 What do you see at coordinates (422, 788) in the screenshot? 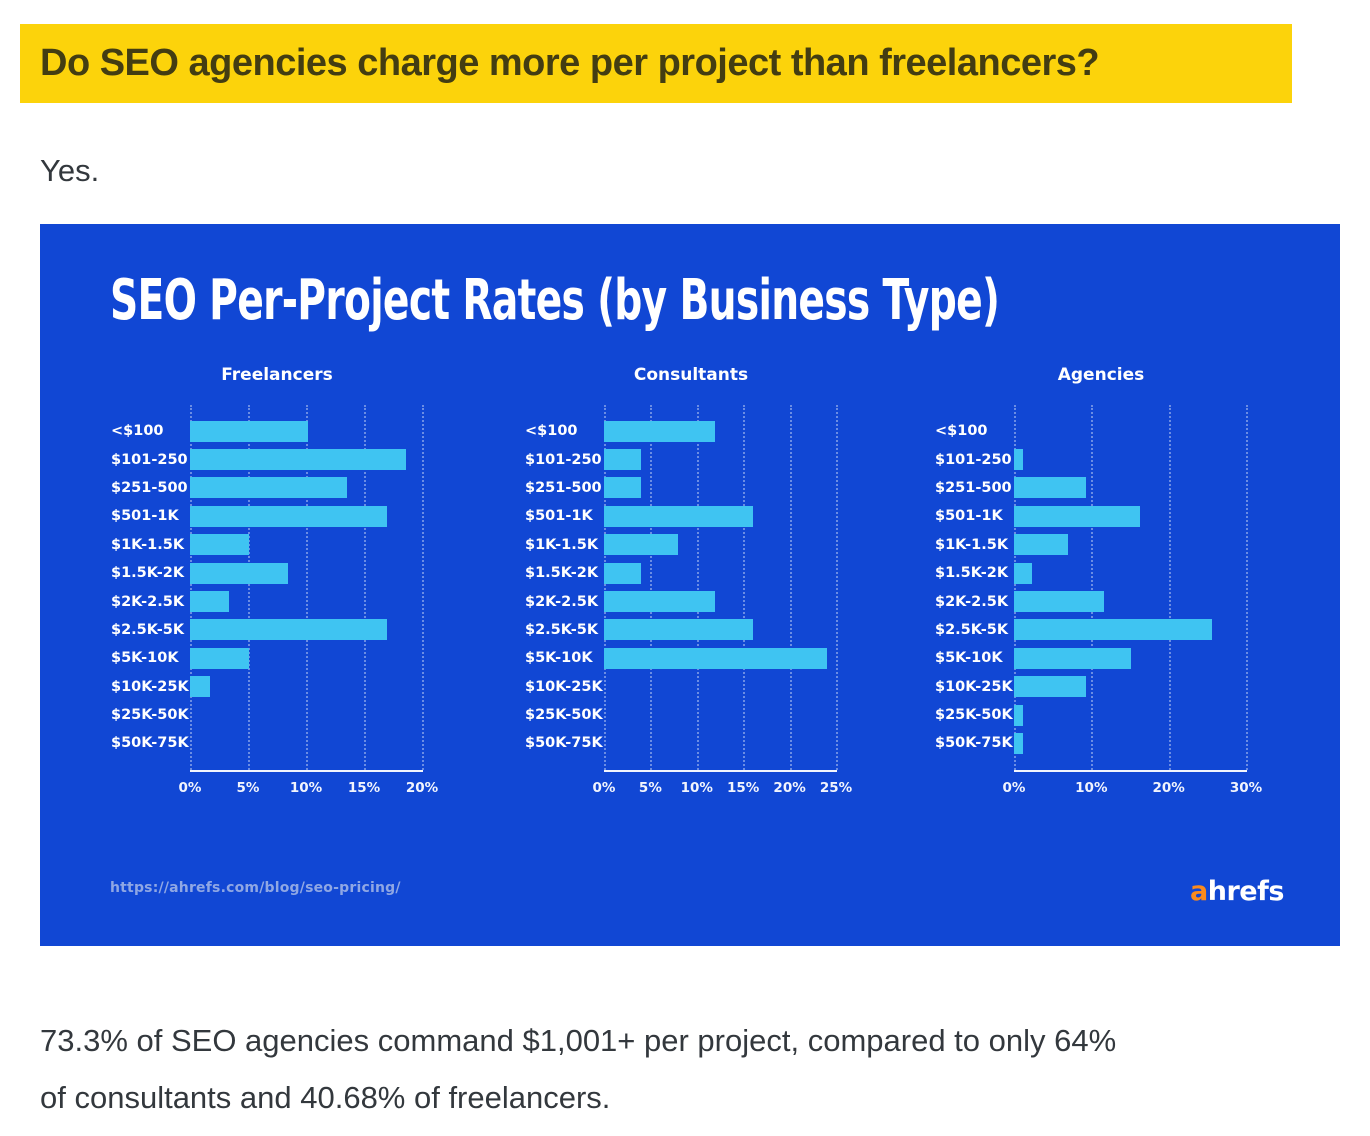
I see `axis-tick-label: 20%` at bounding box center [422, 788].